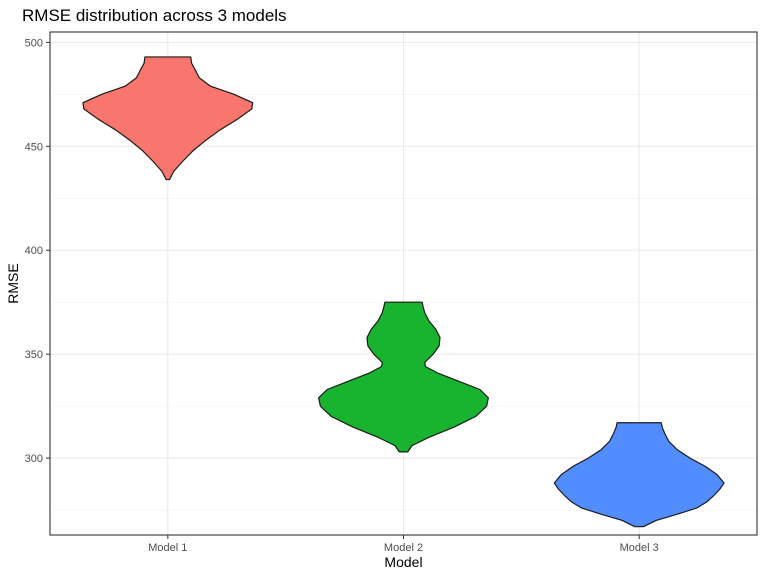 The image size is (768, 576). Describe the element at coordinates (34, 147) in the screenshot. I see `y-tick-label: 450` at that location.